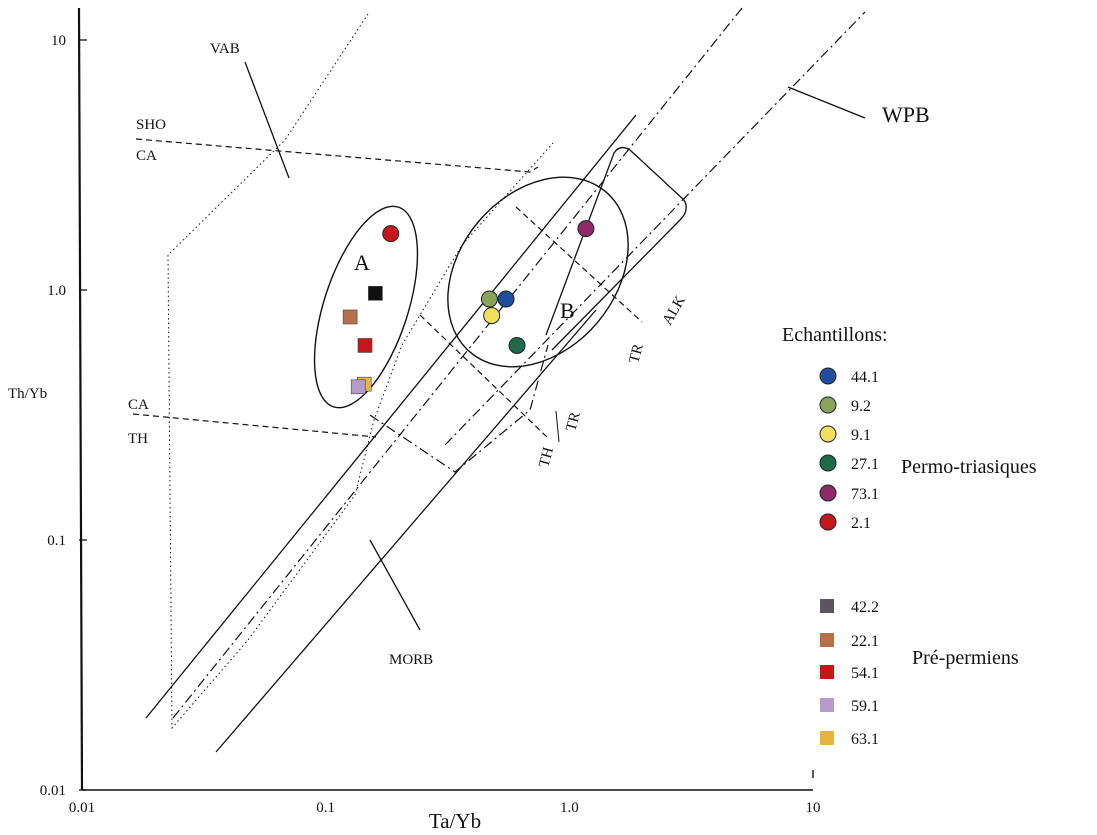 This screenshot has width=1097, height=835. Describe the element at coordinates (828, 463) in the screenshot. I see `legend-marker-27.1` at that location.